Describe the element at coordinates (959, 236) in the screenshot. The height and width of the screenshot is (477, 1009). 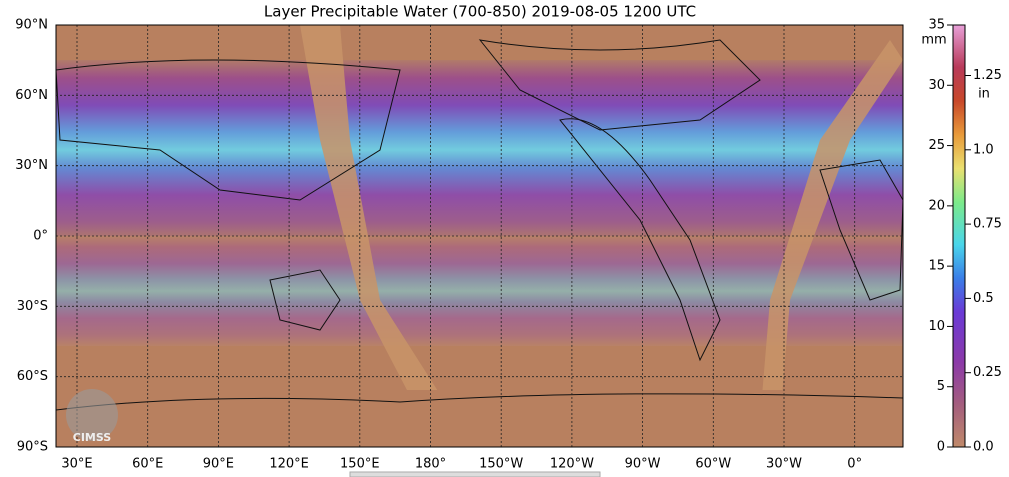
I see `colorbar` at that location.